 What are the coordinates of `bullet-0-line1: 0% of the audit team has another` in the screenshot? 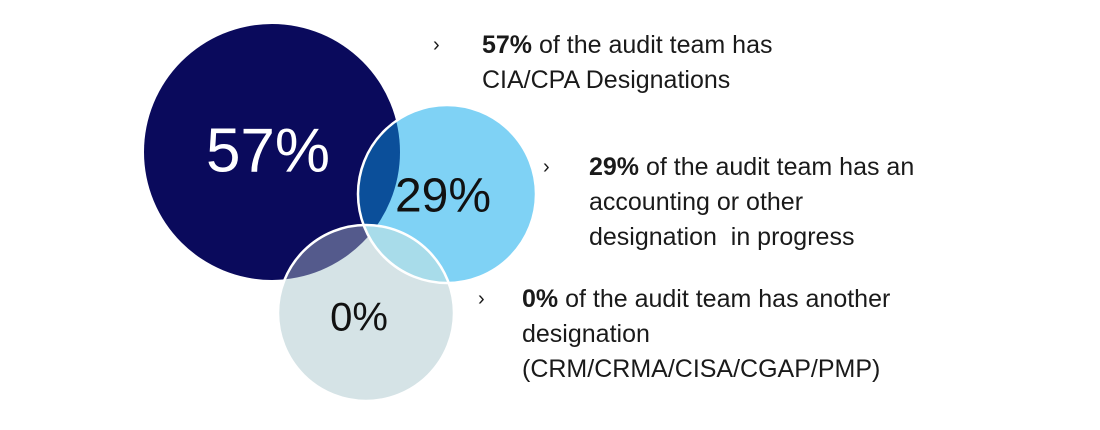 It's located at (706, 299).